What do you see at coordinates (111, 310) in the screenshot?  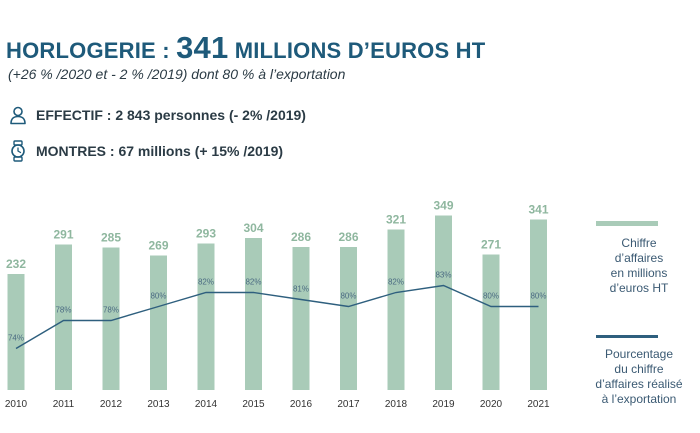 I see `line-value-label-2012: 78%` at bounding box center [111, 310].